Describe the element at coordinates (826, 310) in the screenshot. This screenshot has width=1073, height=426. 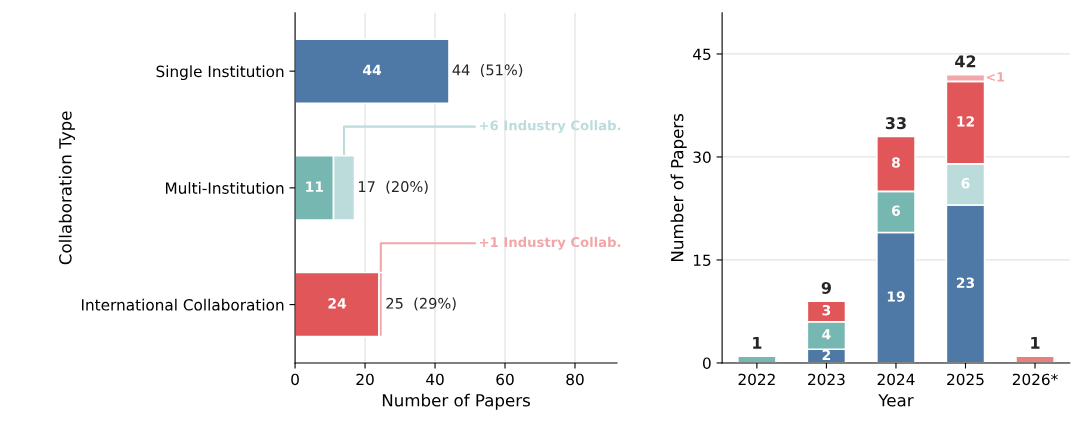
I see `data-label: 3` at that location.